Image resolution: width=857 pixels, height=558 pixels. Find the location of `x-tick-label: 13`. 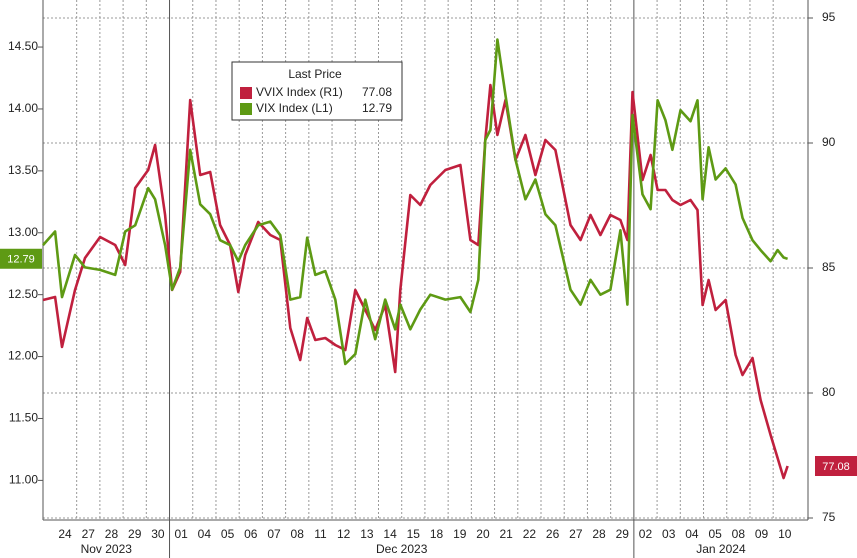

x-tick-label: 13 is located at coordinates (367, 534).